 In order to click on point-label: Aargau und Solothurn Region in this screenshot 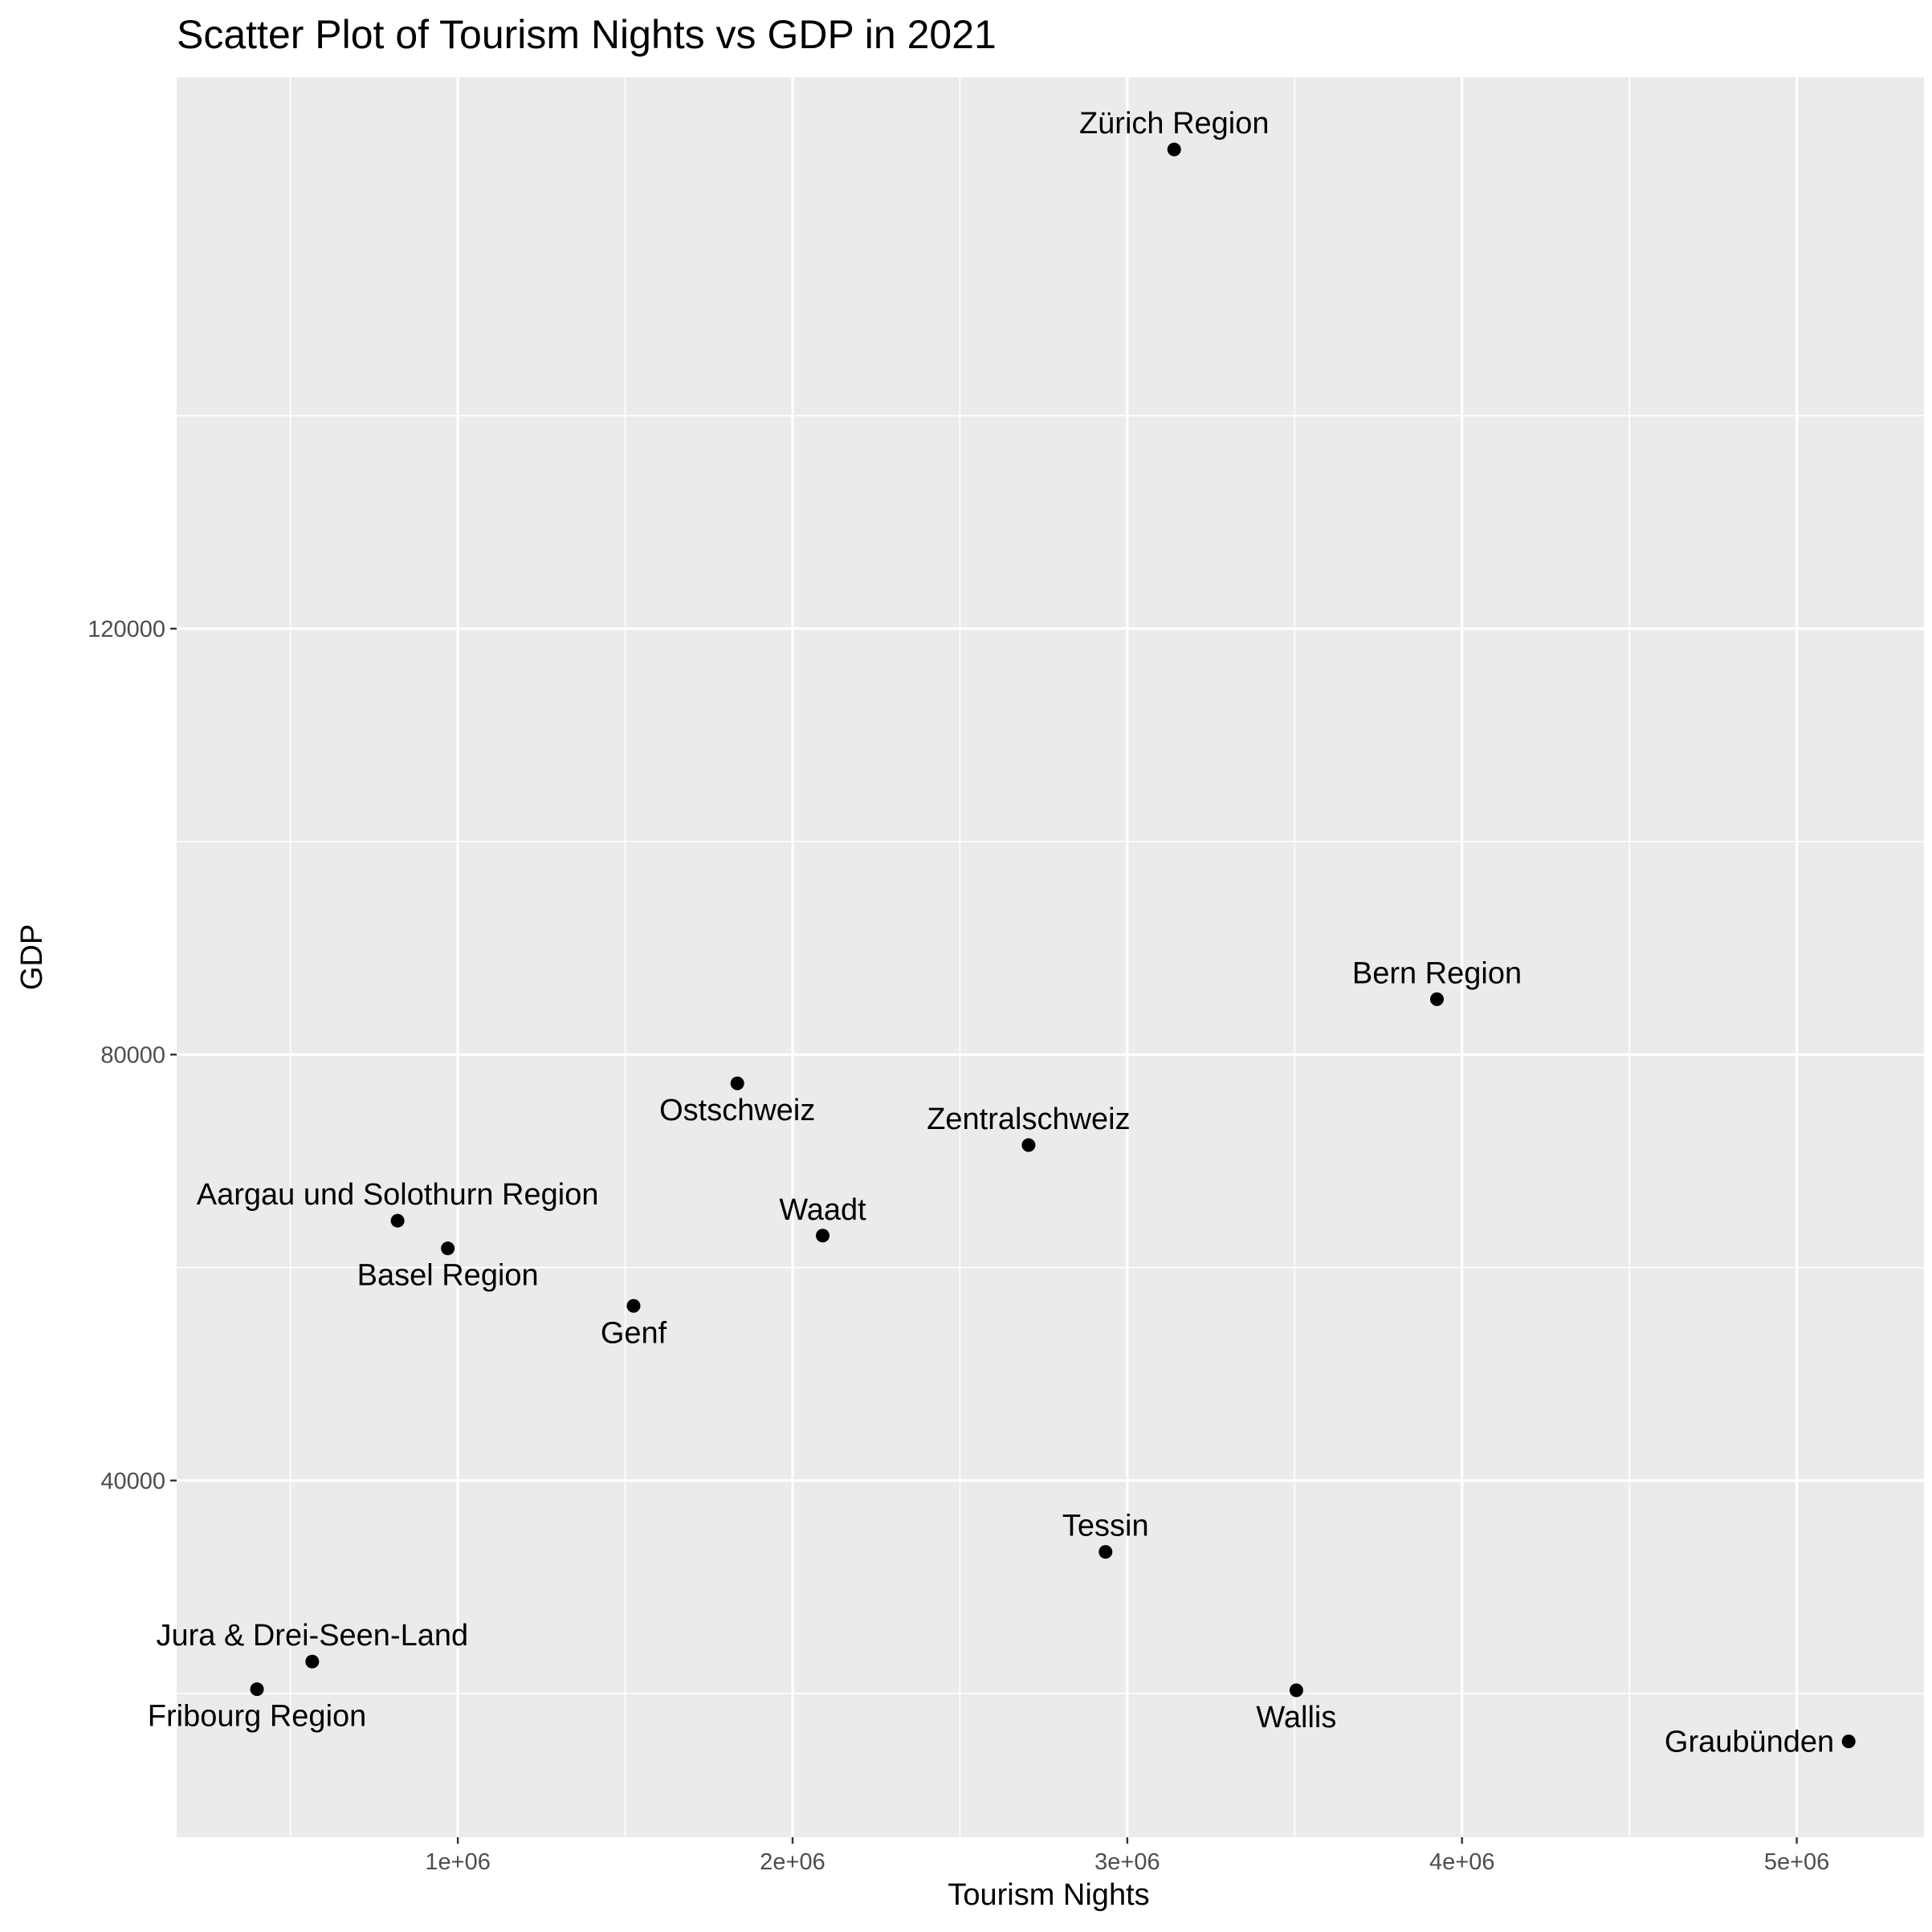, I will do `click(398, 1195)`.